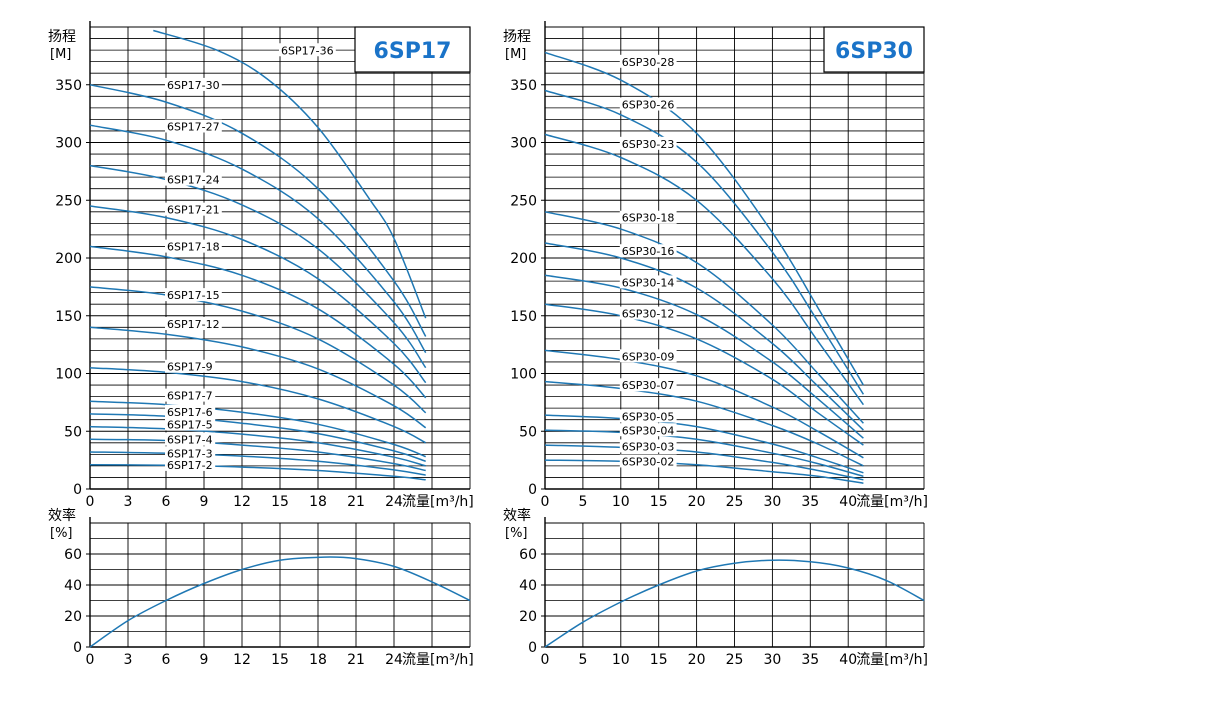 This screenshot has height=710, width=1210. I want to click on x-tick-label: 40, so click(848, 660).